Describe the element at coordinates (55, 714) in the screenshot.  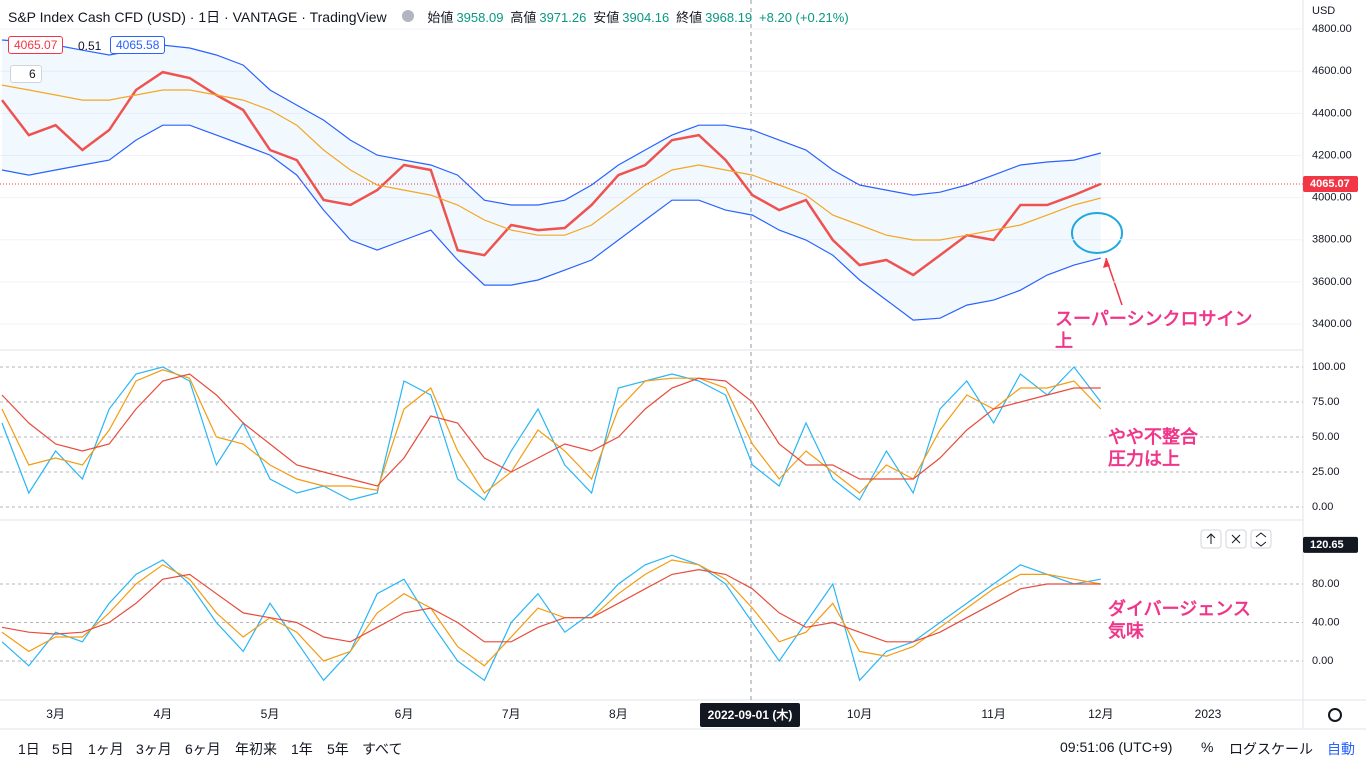
I see `x-tick-label: 3月` at that location.